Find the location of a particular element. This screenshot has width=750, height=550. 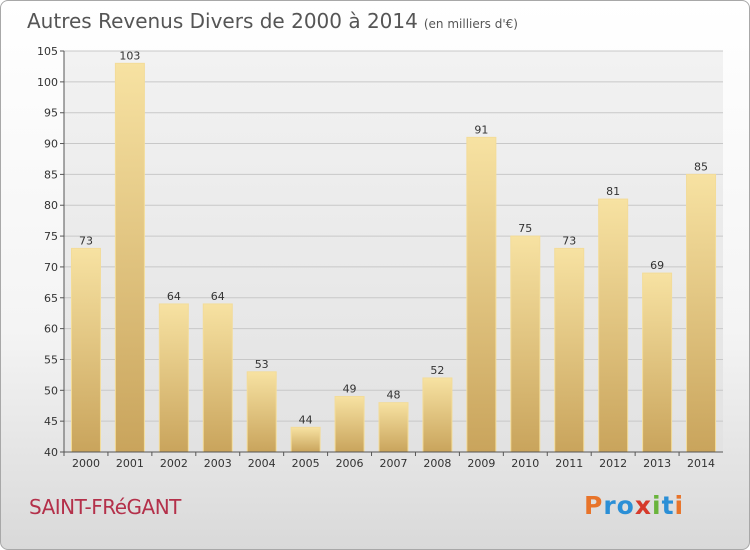

x-tick-label: 2000 is located at coordinates (86, 463).